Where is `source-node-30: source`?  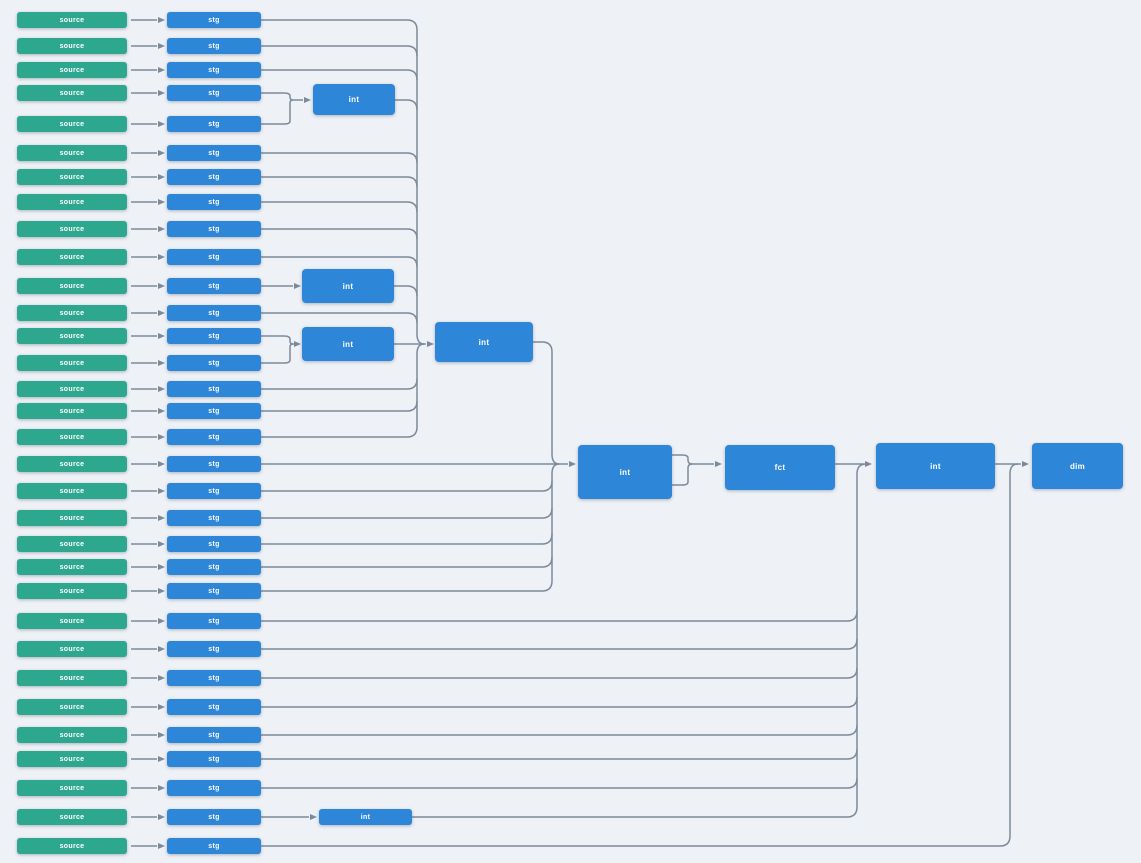
source-node-30: source is located at coordinates (72, 788).